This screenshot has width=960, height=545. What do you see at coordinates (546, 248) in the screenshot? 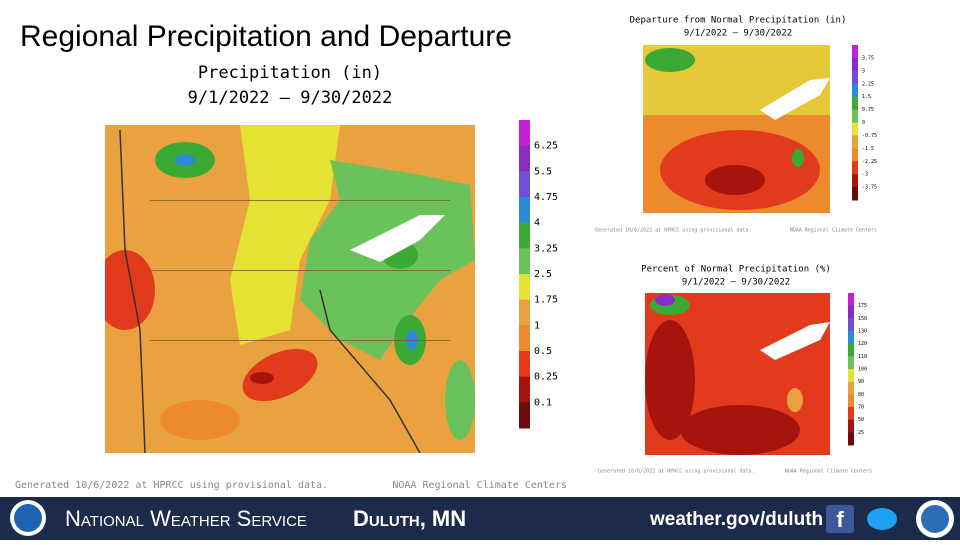
I see `legend-label: 3.25` at bounding box center [546, 248].